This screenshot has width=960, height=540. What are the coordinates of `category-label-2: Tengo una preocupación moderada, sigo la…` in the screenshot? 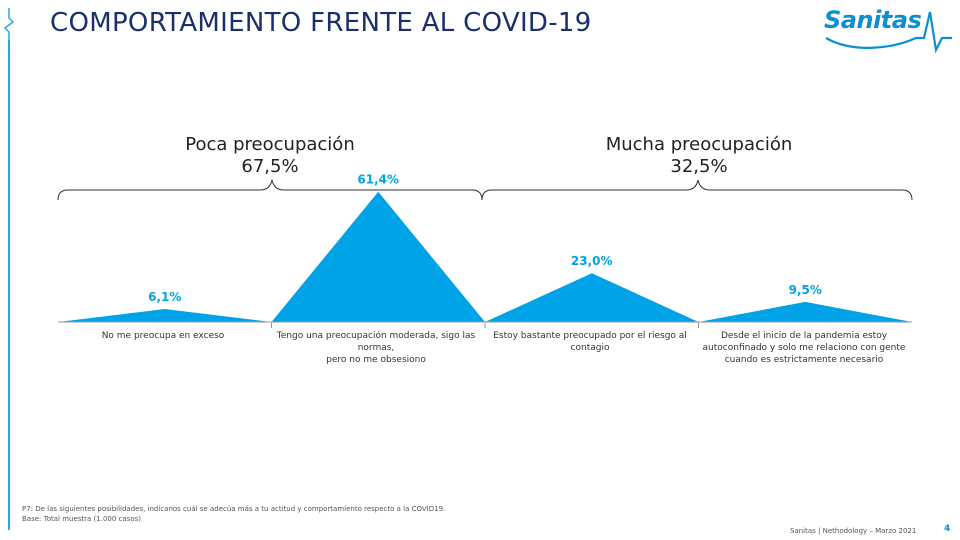 It's located at (376, 348).